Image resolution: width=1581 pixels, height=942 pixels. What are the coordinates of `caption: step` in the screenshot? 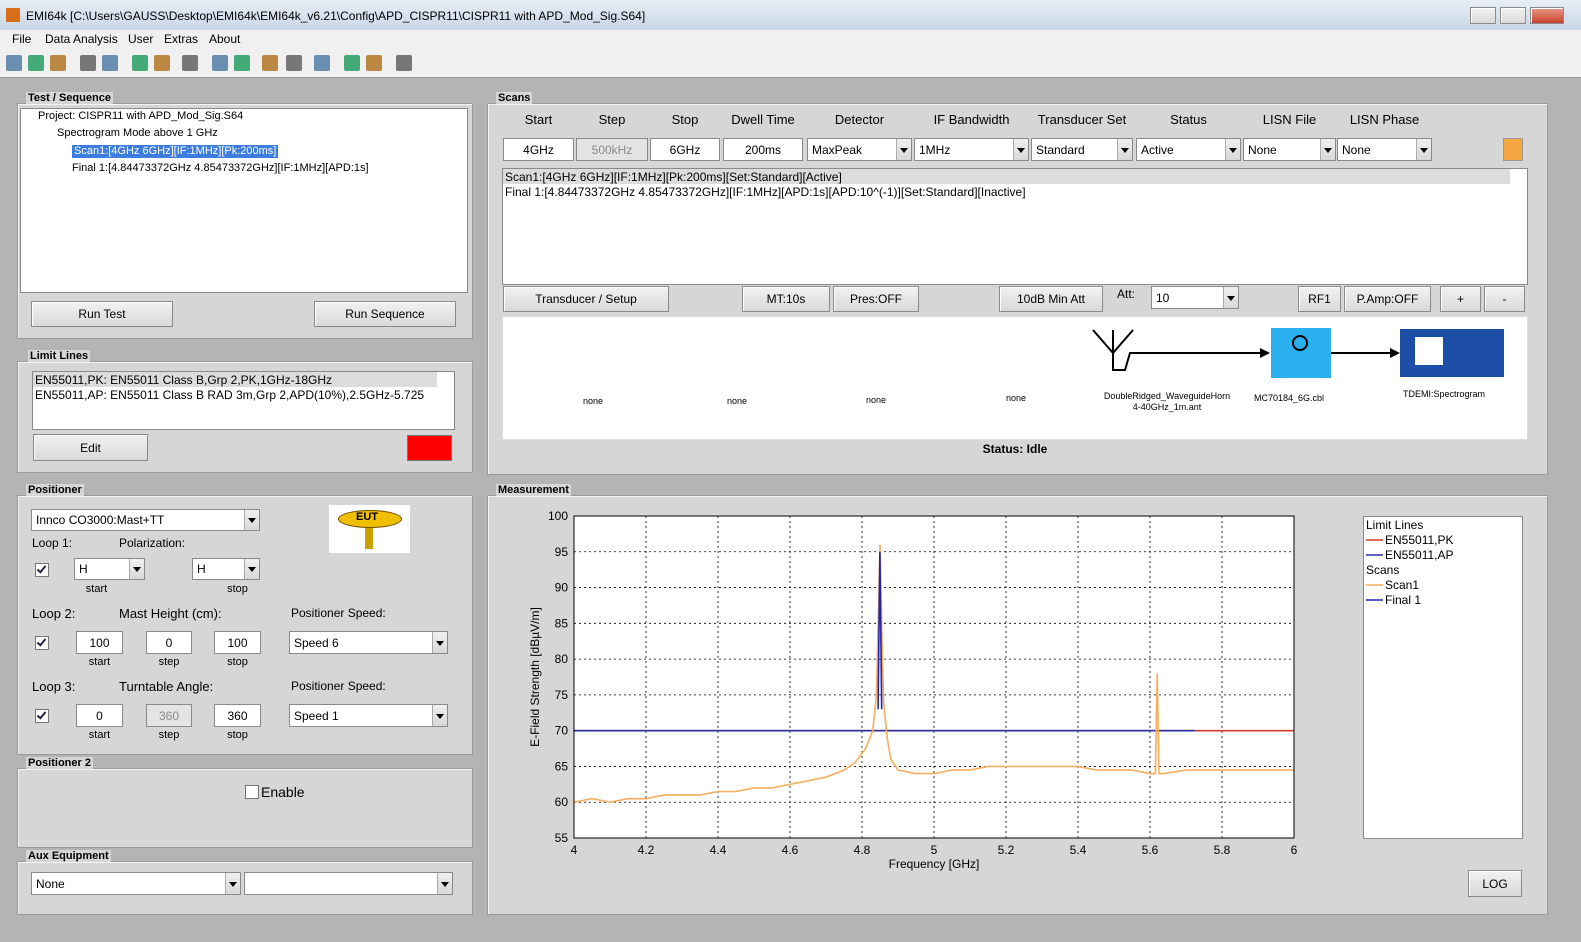 It's located at (169, 735).